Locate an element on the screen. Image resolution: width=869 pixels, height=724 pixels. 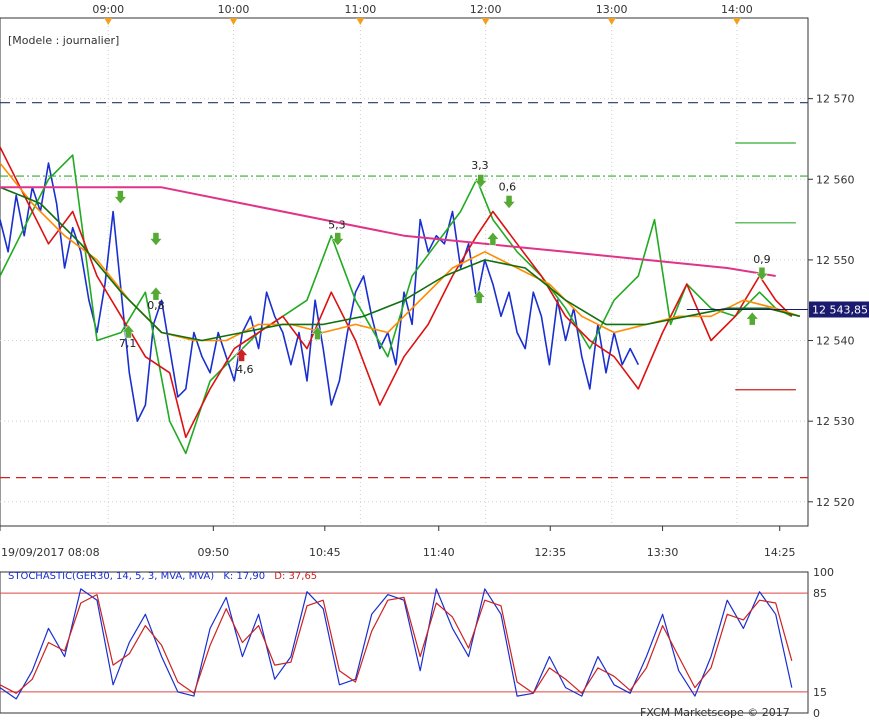
oscillator-line-d is located at coordinates (396, 644).